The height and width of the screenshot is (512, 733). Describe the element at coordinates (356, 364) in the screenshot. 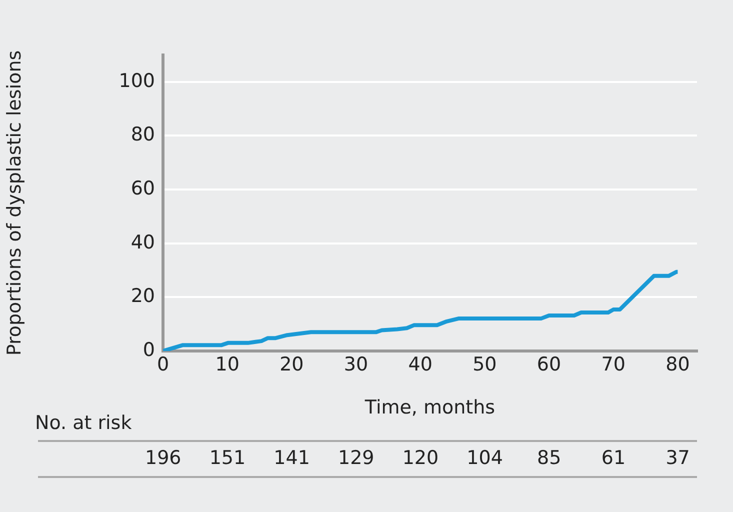

I see `x-tick-label: 30` at that location.